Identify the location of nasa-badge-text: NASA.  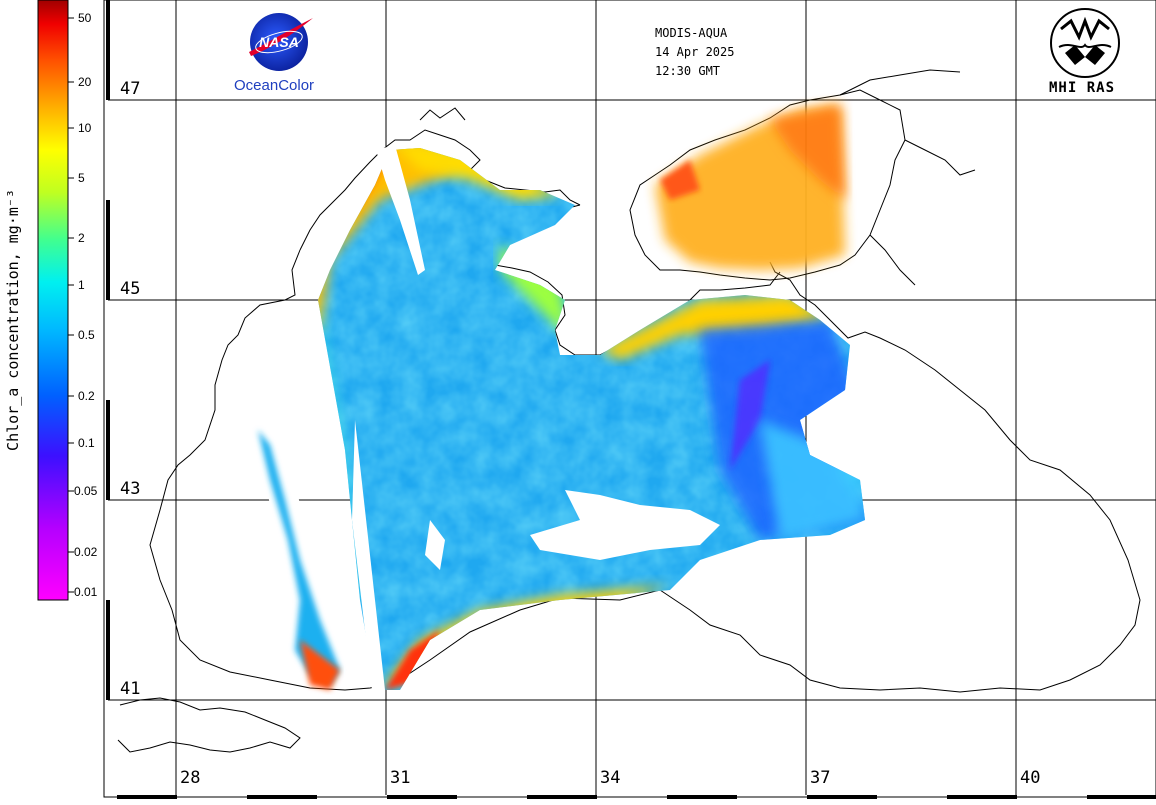
(279, 42).